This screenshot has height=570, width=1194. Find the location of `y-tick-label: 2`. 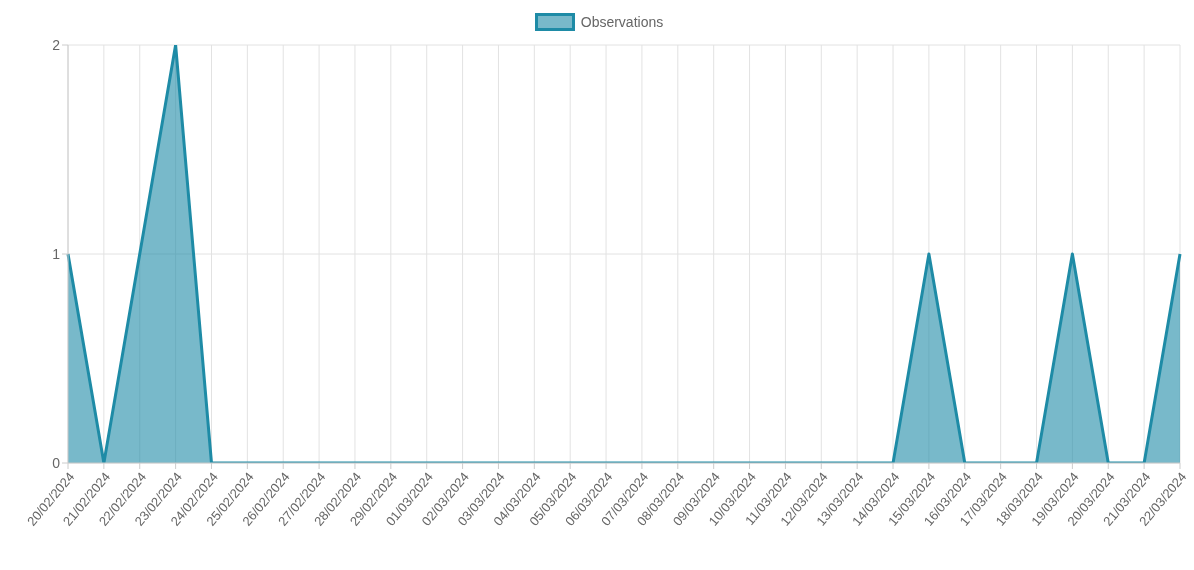

y-tick-label: 2 is located at coordinates (56, 44).